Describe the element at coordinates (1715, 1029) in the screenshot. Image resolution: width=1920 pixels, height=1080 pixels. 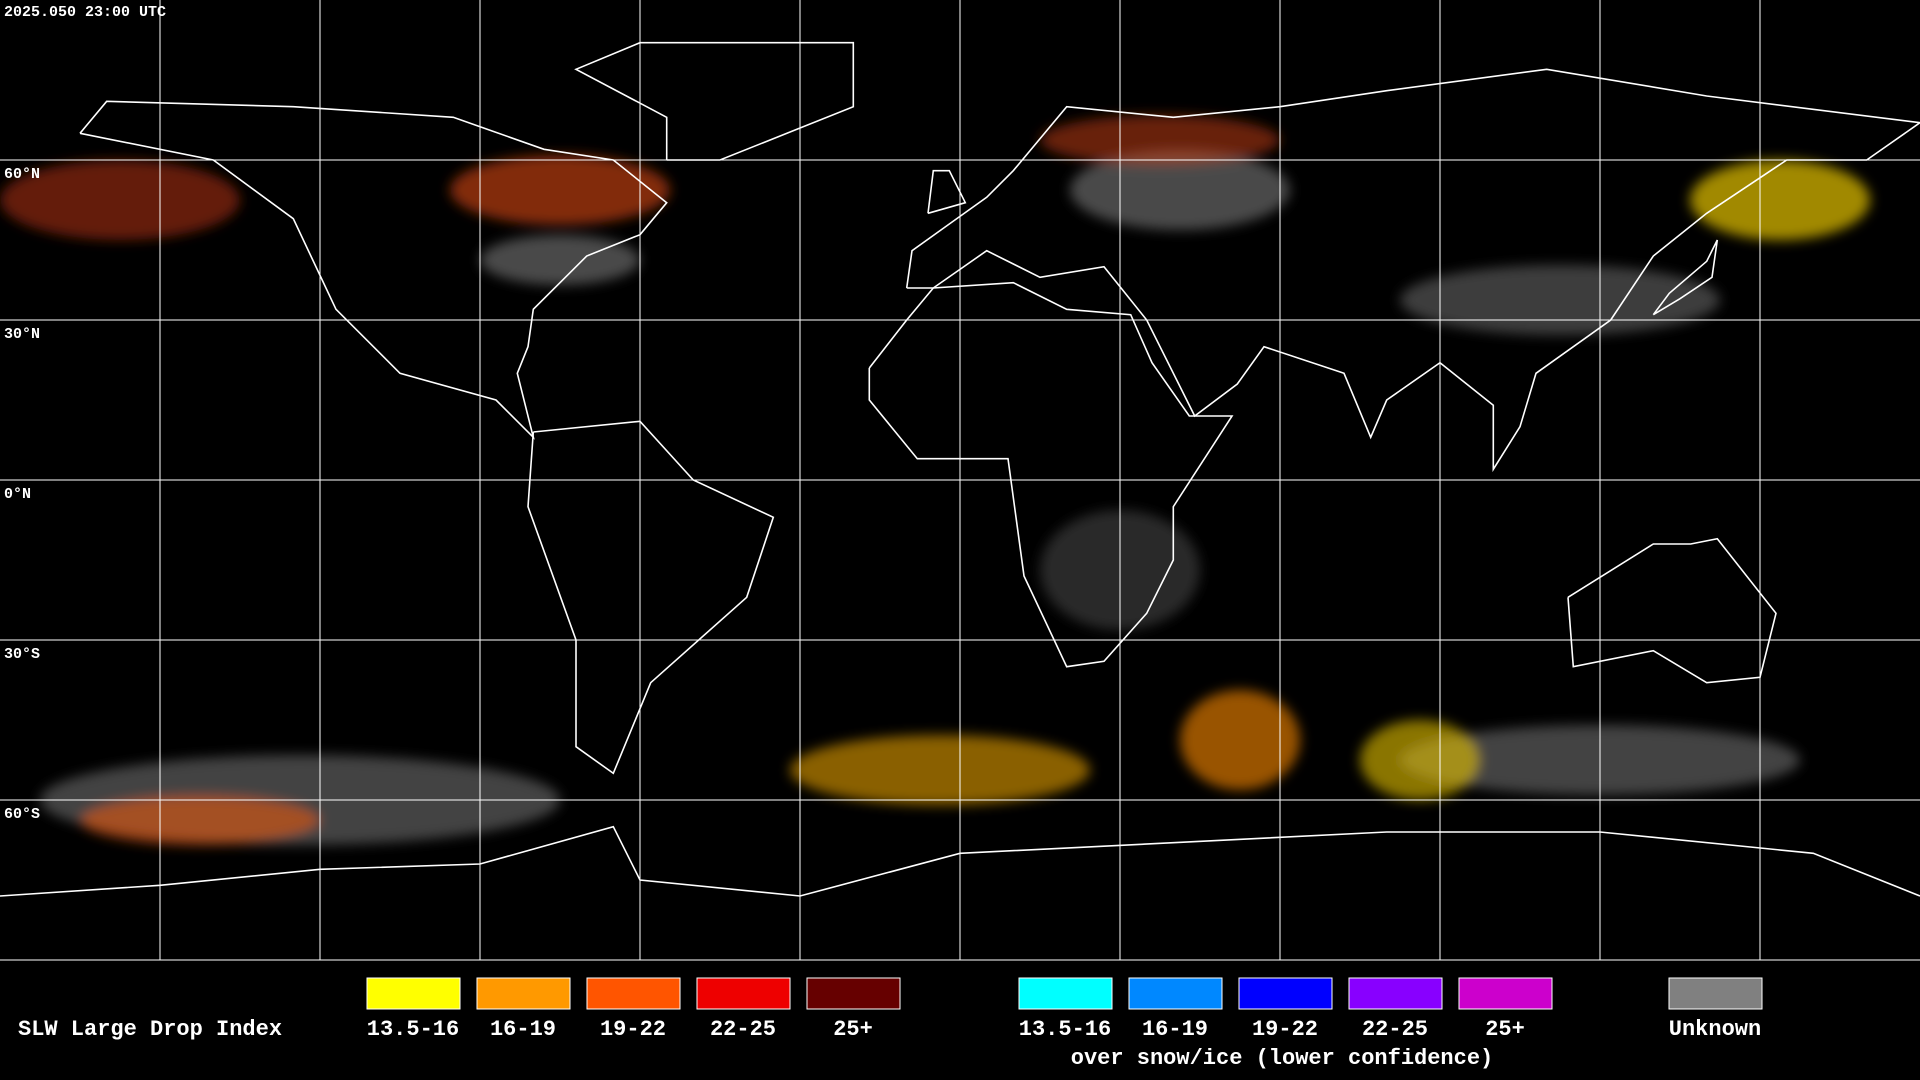
I see `legend-label: Unknown` at that location.